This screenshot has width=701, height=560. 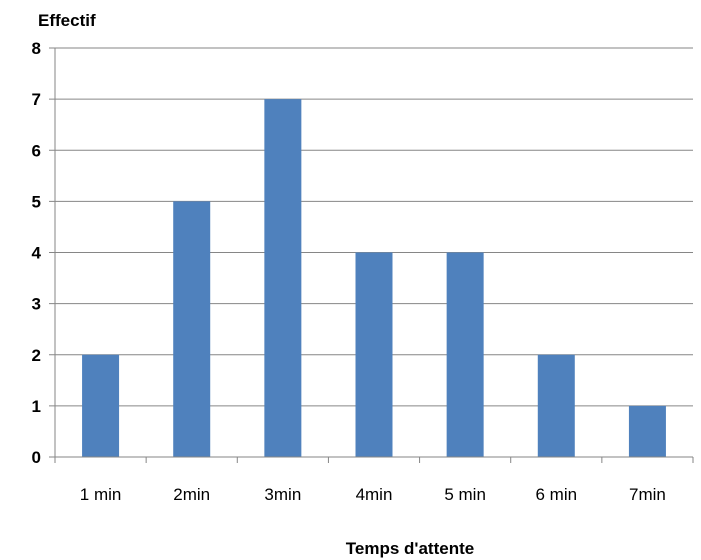 What do you see at coordinates (36, 304) in the screenshot?
I see `y-tick-label: 3` at bounding box center [36, 304].